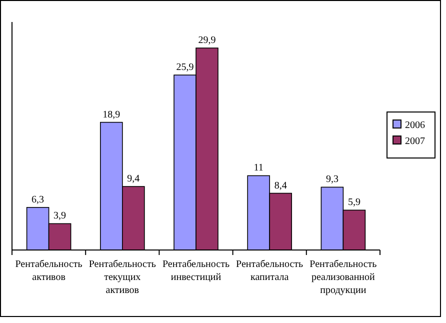 The image size is (446, 323). What do you see at coordinates (415, 125) in the screenshot?
I see `legend-label: 2006` at bounding box center [415, 125].